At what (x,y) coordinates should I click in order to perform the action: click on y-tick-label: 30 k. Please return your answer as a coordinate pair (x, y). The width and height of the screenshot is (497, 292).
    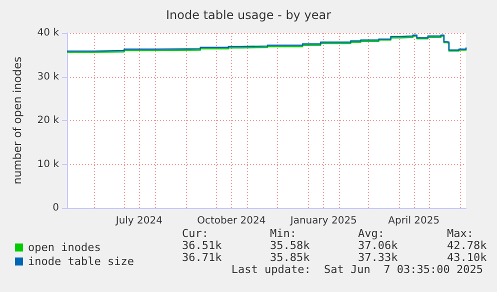
    Looking at the image, I should click on (48, 76).